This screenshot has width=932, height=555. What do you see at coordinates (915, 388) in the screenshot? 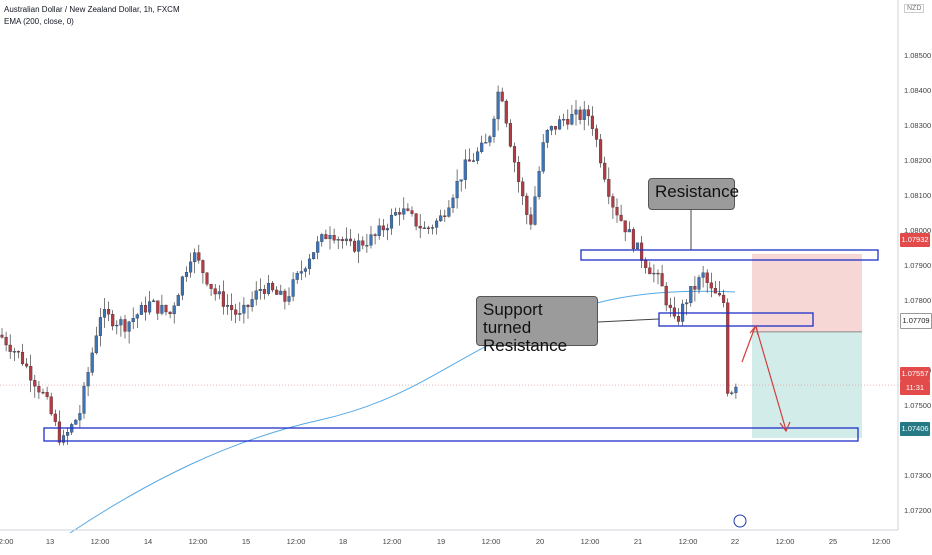
I see `countdown-tag: 11:31` at bounding box center [915, 388].